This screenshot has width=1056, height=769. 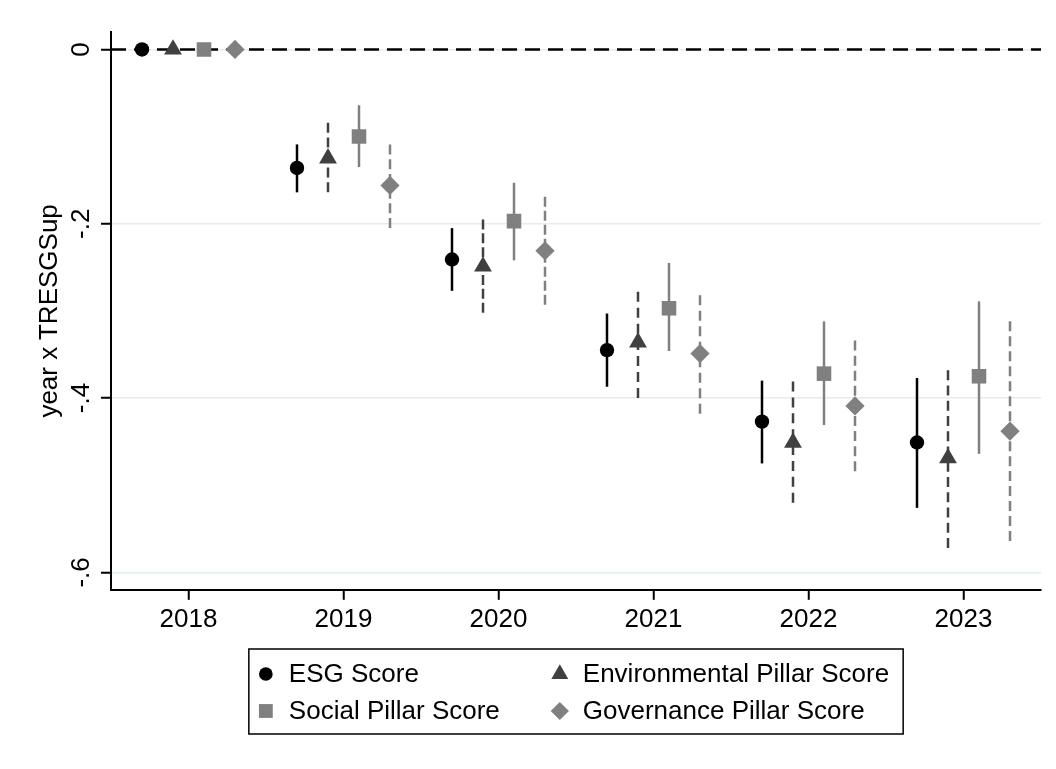 What do you see at coordinates (343, 617) in the screenshot?
I see `x-tick-label: 2019` at bounding box center [343, 617].